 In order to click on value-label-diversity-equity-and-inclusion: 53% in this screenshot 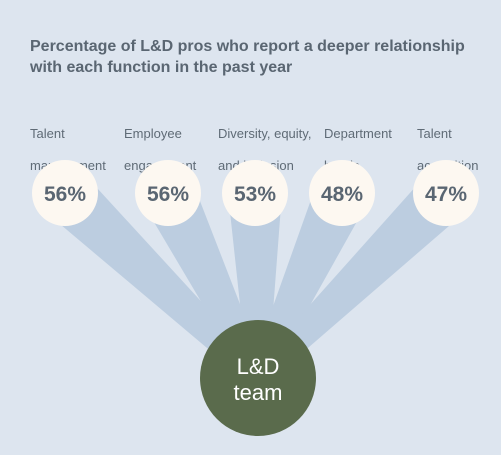, I will do `click(255, 194)`.